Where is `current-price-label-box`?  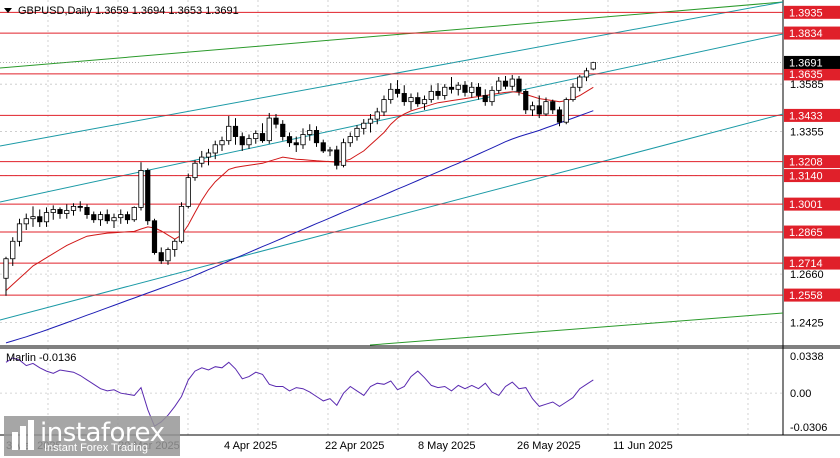
current-price-label-box is located at coordinates (812, 62).